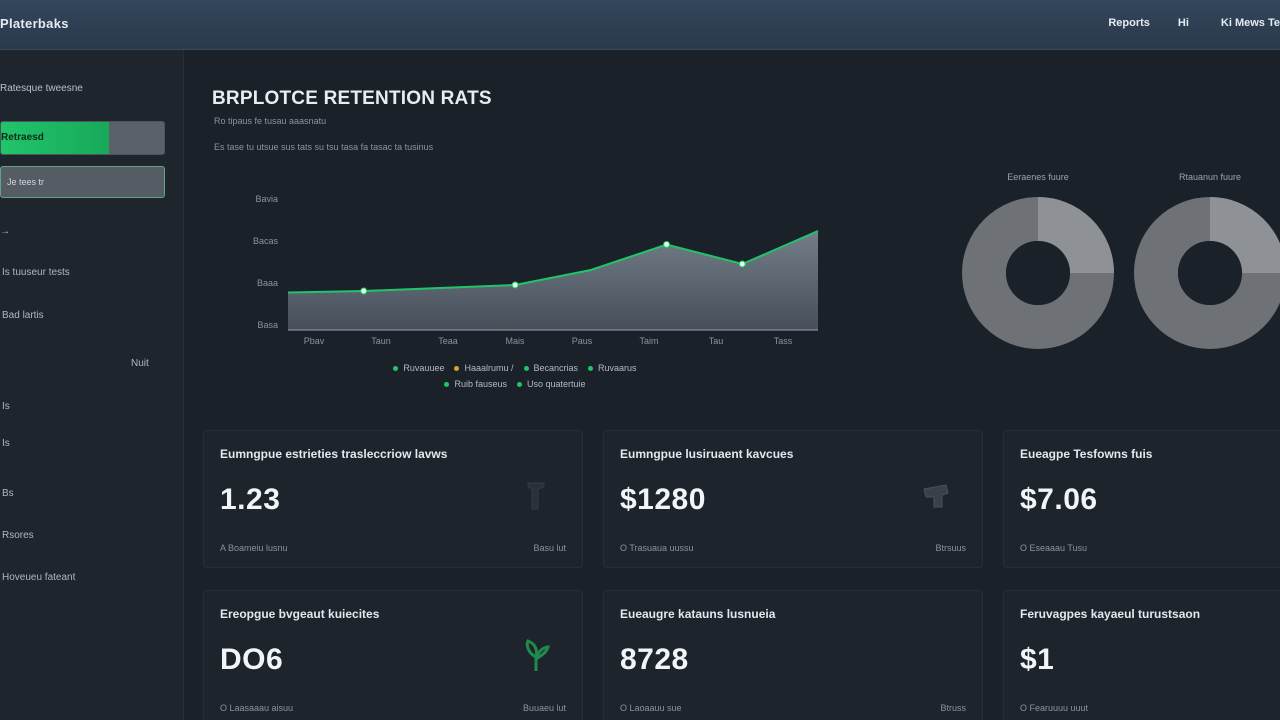 This screenshot has width=1280, height=720. Describe the element at coordinates (448, 341) in the screenshot. I see `x-tick-label: Teaa` at that location.